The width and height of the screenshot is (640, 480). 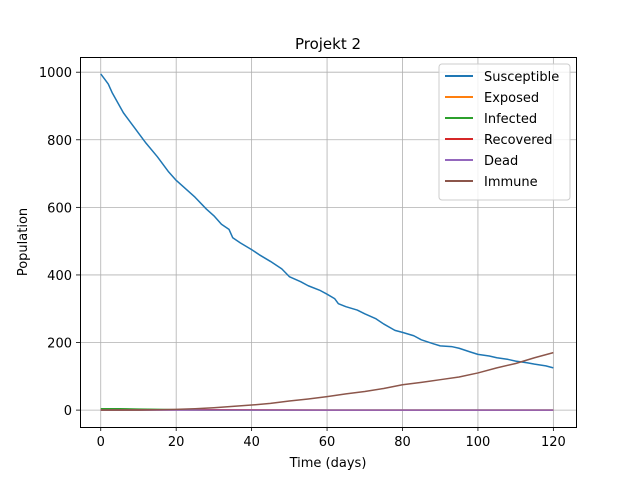 I want to click on series-line-immune, so click(x=327, y=381).